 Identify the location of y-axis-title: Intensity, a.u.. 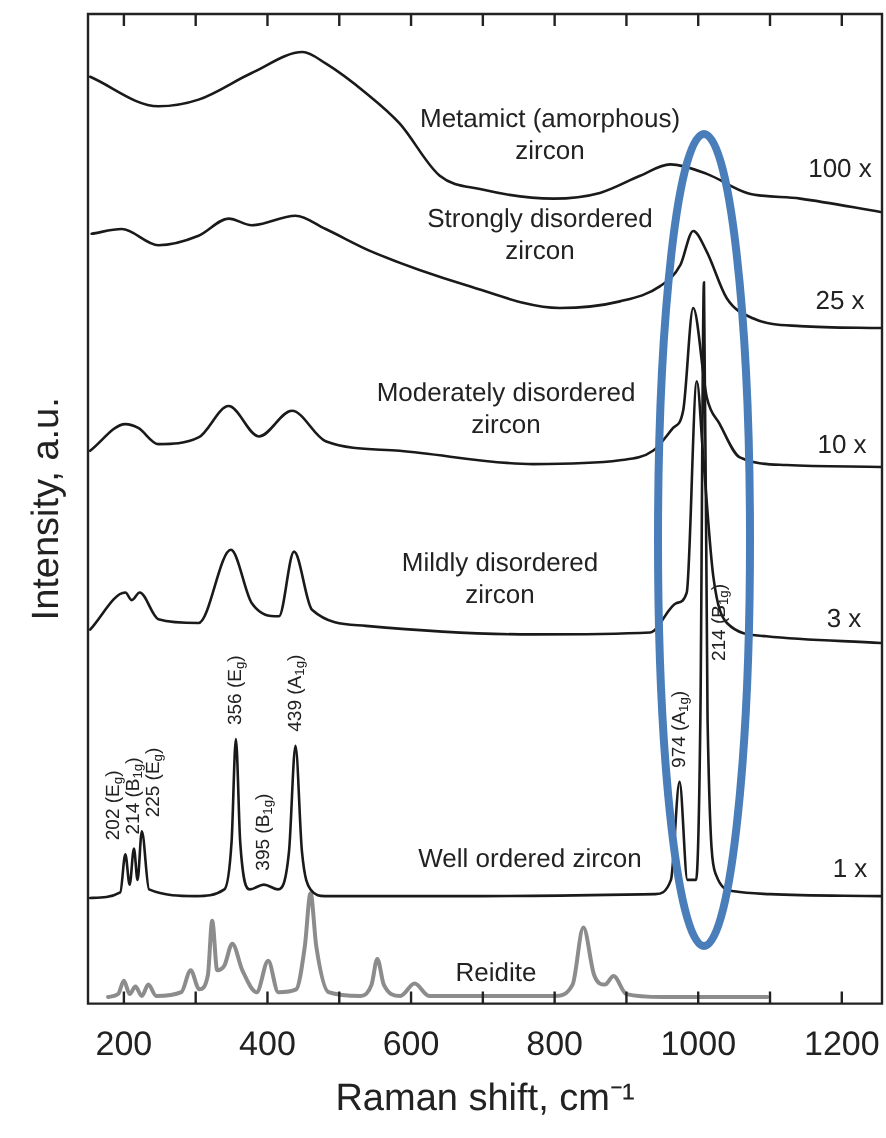
(47, 509).